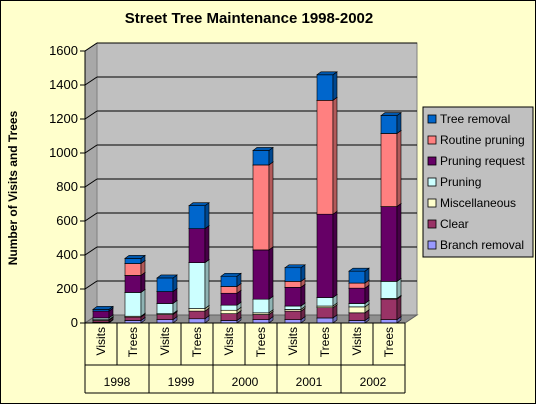  I want to click on legend-label: Tree removal, so click(475, 119).